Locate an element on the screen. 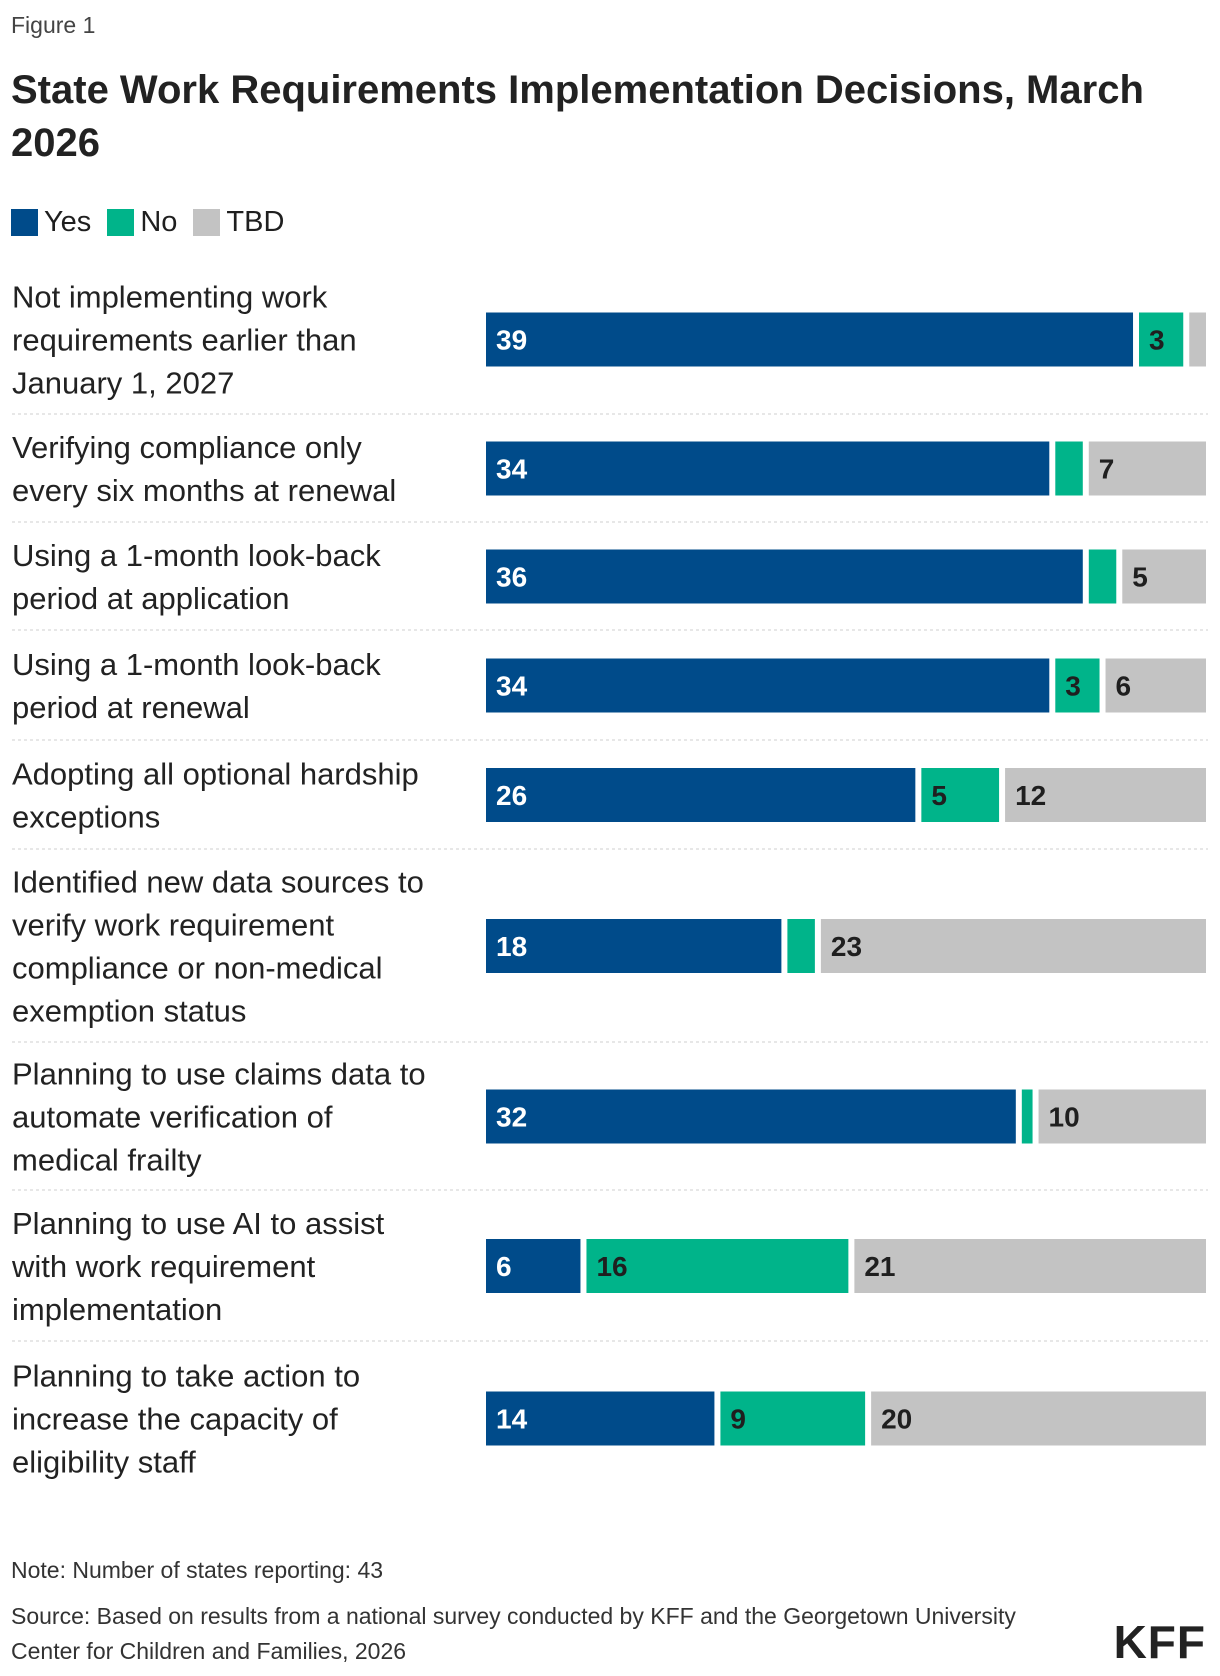 This screenshot has width=1220, height=1676. data-label-yes: 32 is located at coordinates (511, 1117).